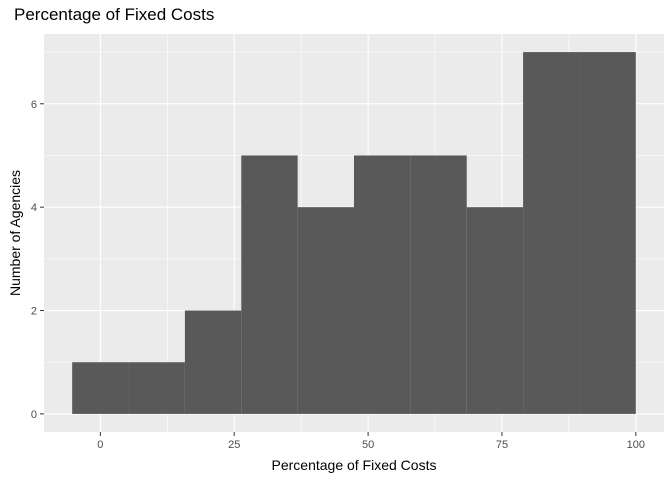 This screenshot has width=672, height=480. I want to click on chart-title: Percentage of Fixed Costs, so click(114, 14).